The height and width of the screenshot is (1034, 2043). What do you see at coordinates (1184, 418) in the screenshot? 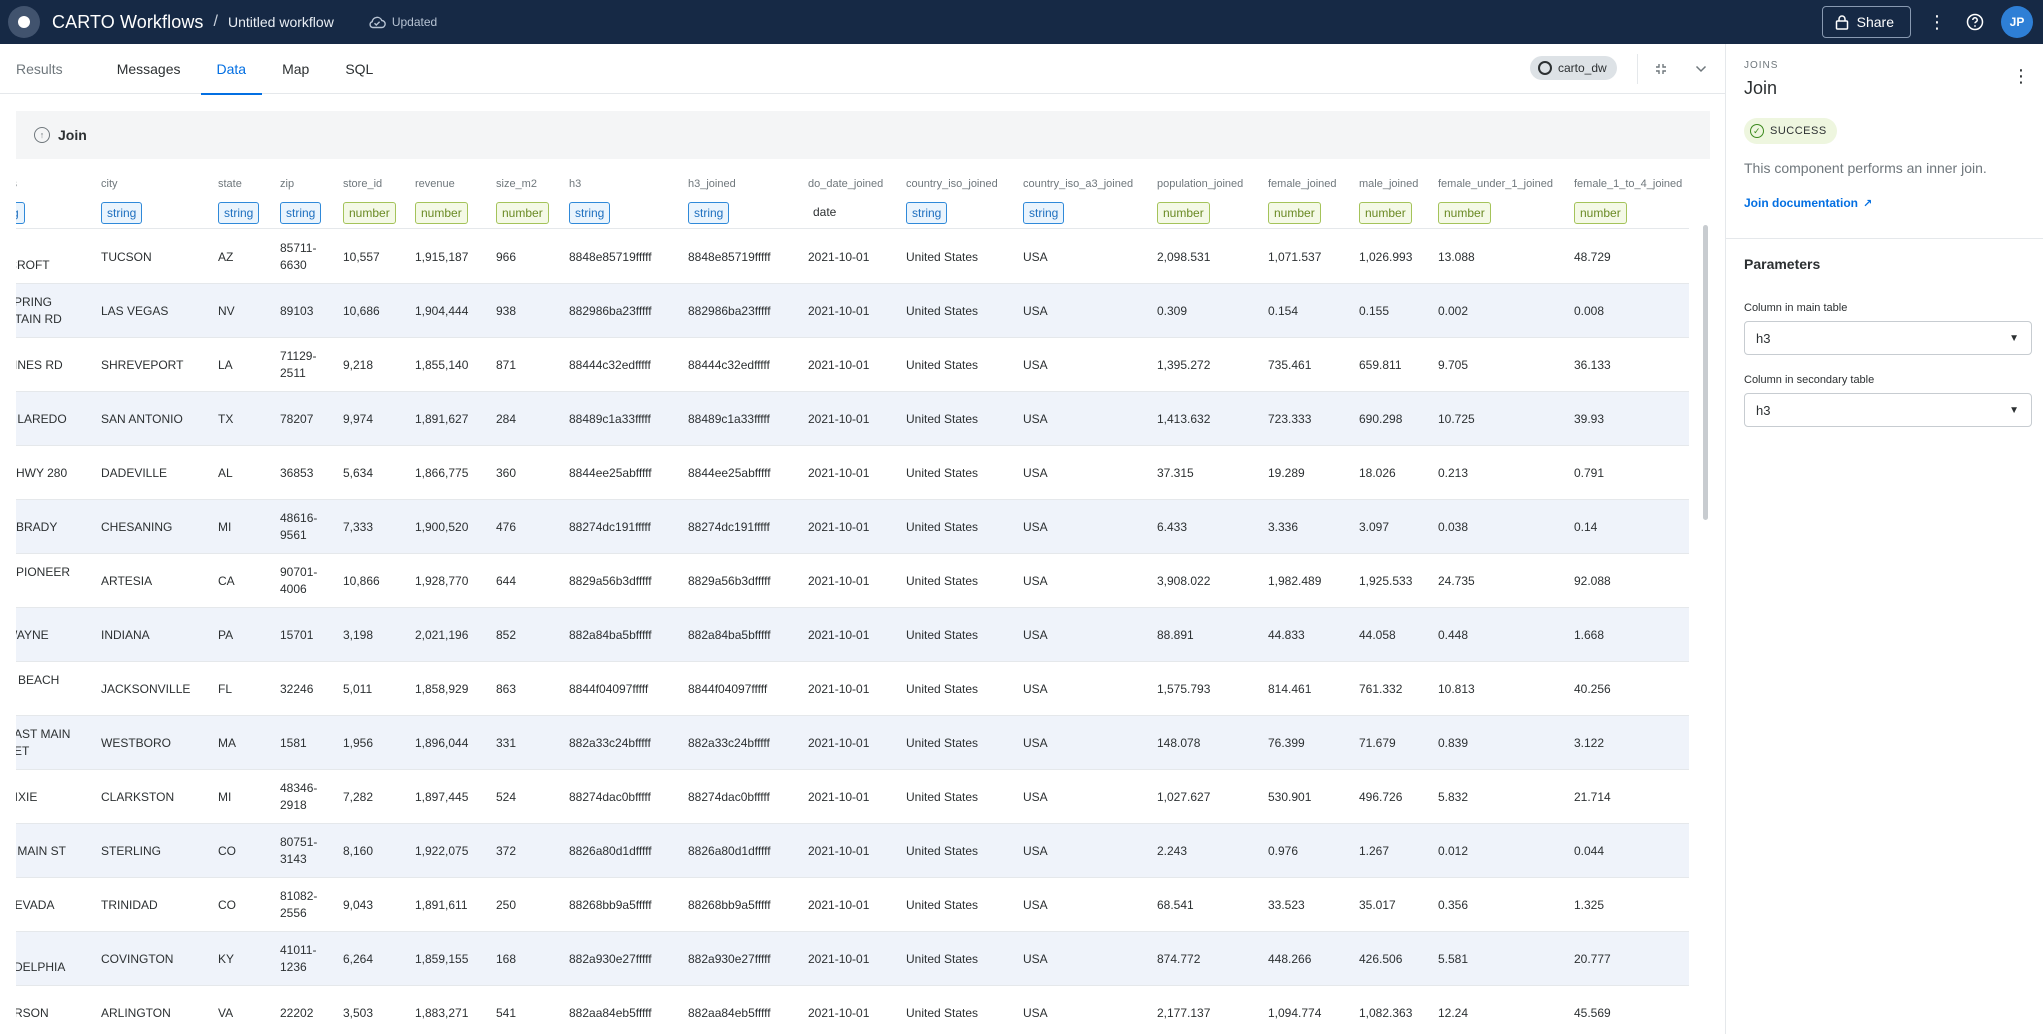
I see `table-cell: 1,413.632` at bounding box center [1184, 418].